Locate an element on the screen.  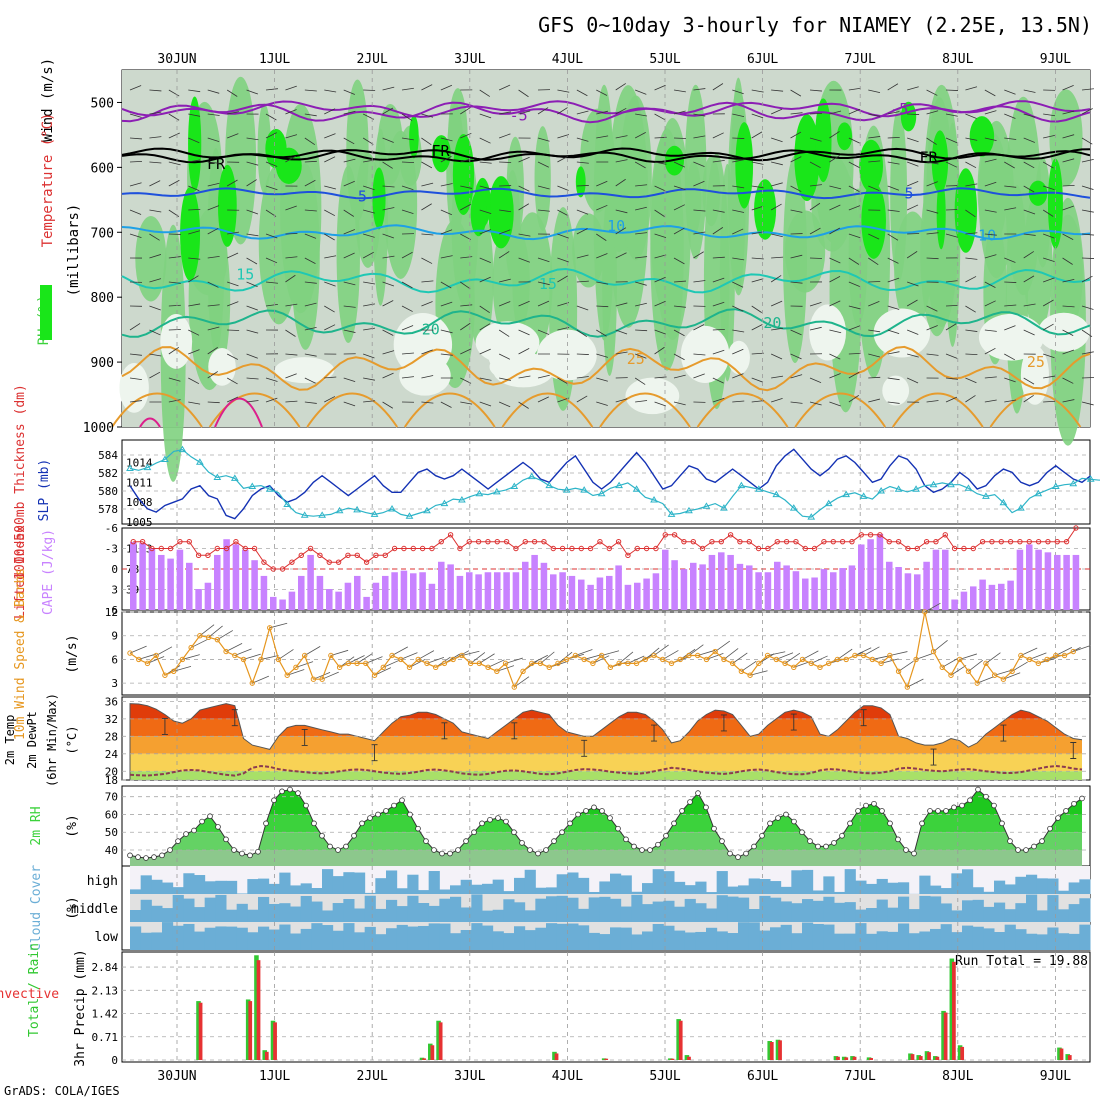
rh-moist-area is located at coordinates (597, 160).